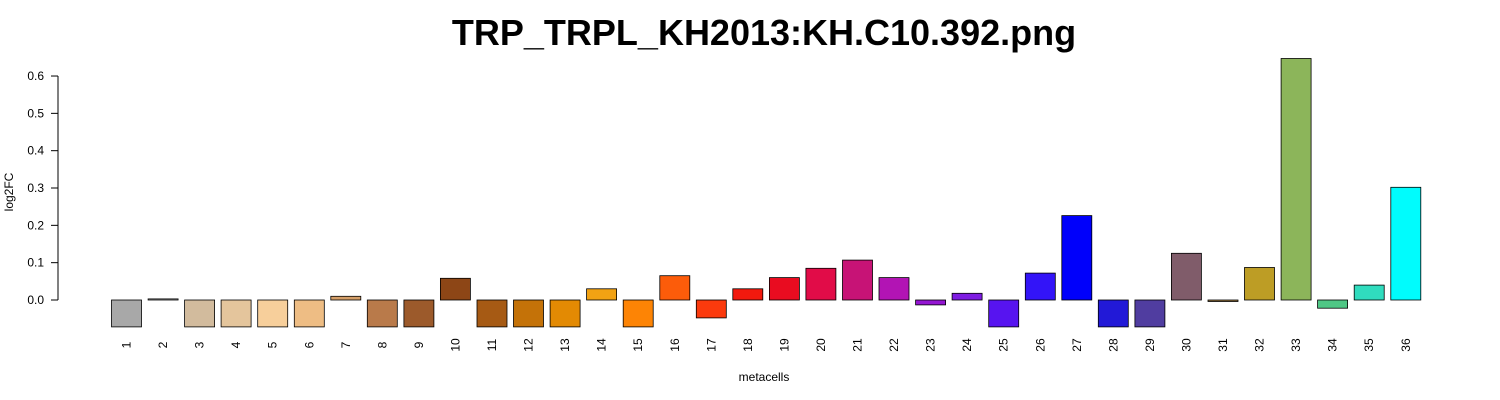  Describe the element at coordinates (35, 225) in the screenshot. I see `y-tick-label: 0.2` at that location.